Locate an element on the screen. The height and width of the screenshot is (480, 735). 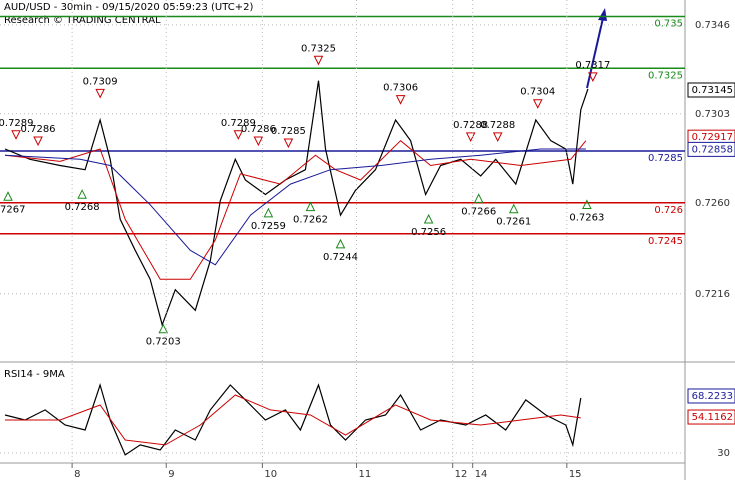
annotation-label: 0.7317 is located at coordinates (592, 65).